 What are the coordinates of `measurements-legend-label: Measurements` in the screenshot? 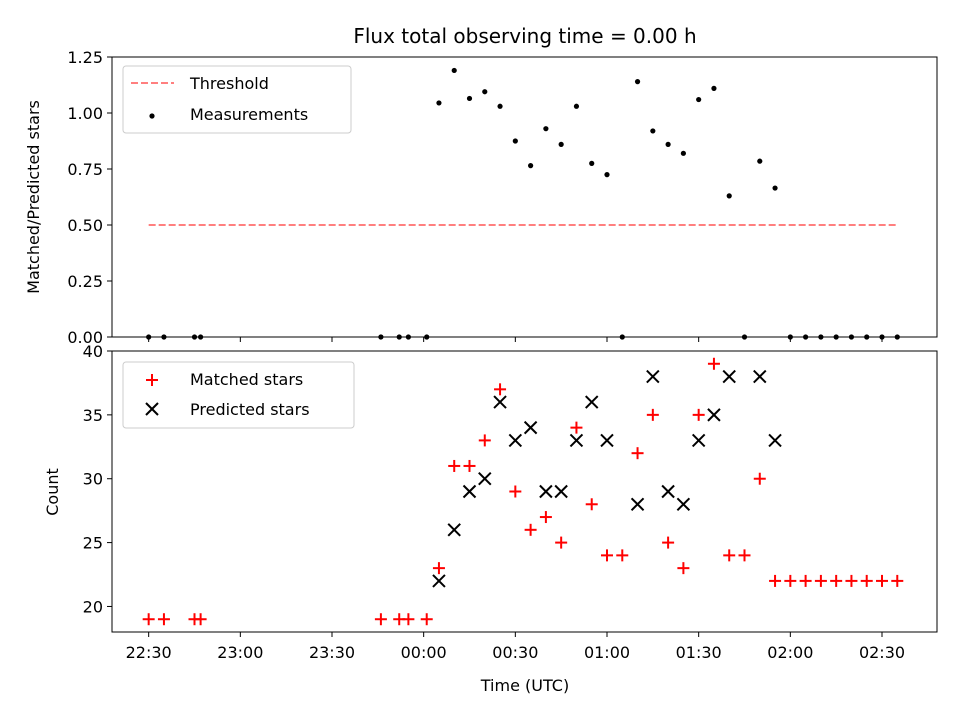 It's located at (249, 114).